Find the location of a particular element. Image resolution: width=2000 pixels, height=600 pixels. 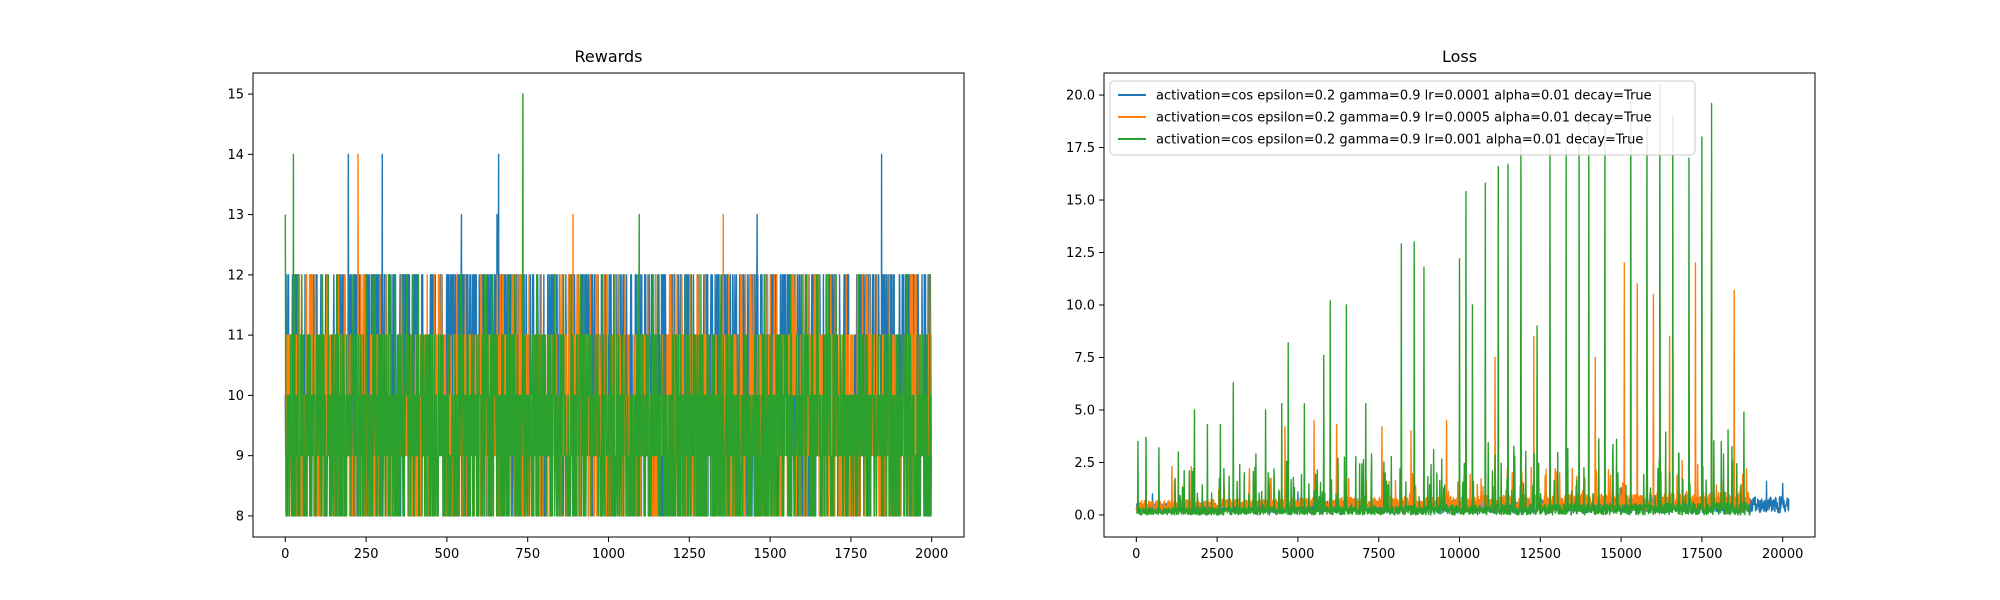

rewards-x-tick-label: 1000 is located at coordinates (608, 554).